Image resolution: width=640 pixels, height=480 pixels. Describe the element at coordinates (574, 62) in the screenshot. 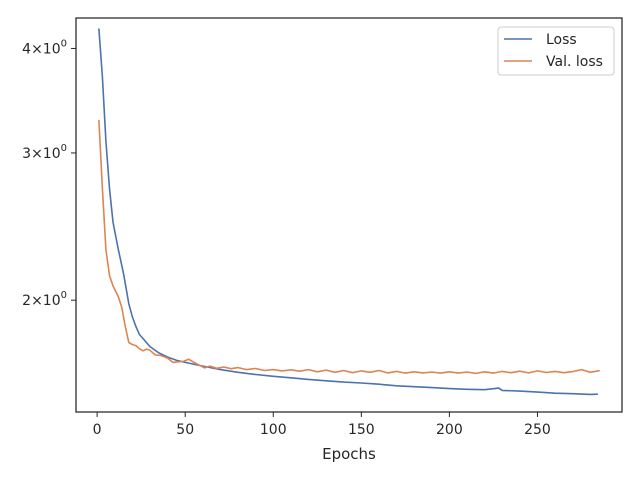

I see `legend-label-1: Val. loss` at that location.